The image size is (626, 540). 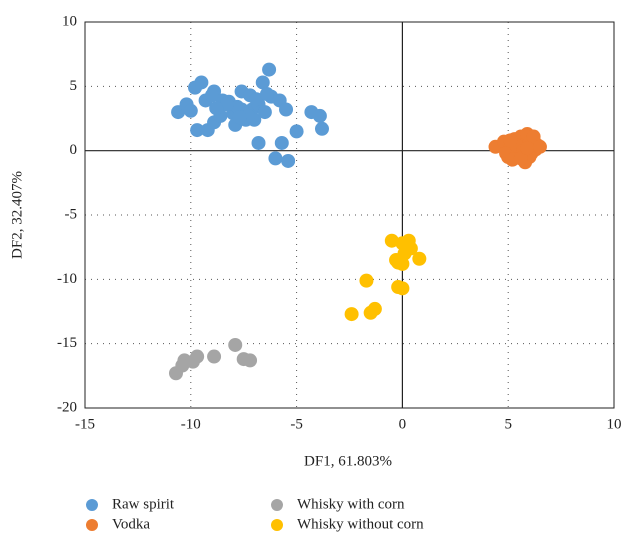 What do you see at coordinates (508, 424) in the screenshot?
I see `x-tick-label: 5` at bounding box center [508, 424].